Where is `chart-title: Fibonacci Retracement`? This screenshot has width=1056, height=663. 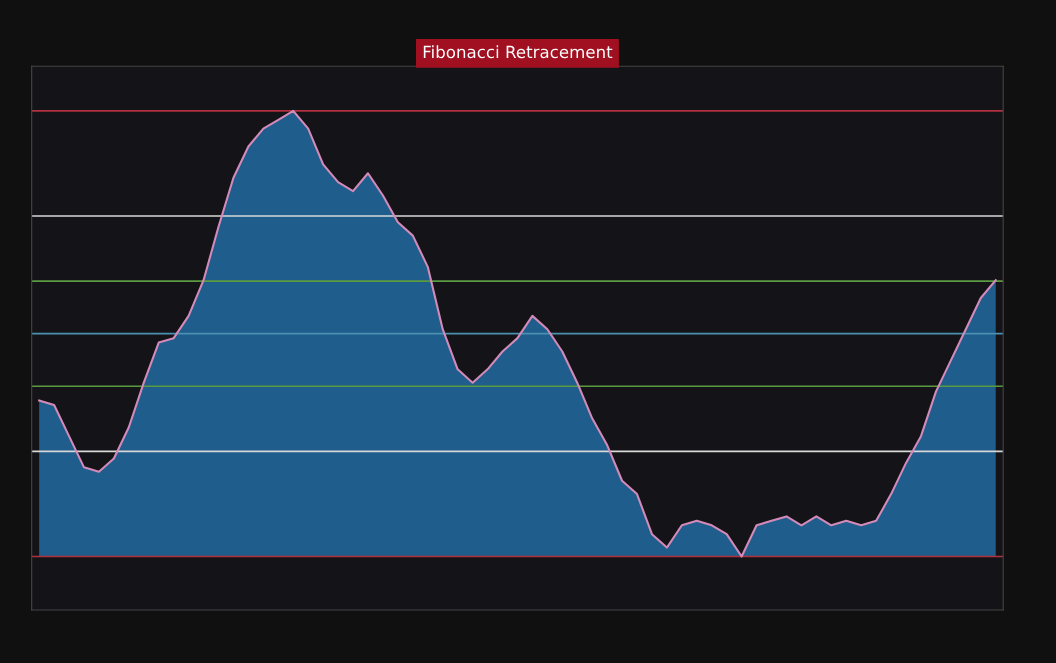
chart-title: Fibonacci Retracement is located at coordinates (518, 52).